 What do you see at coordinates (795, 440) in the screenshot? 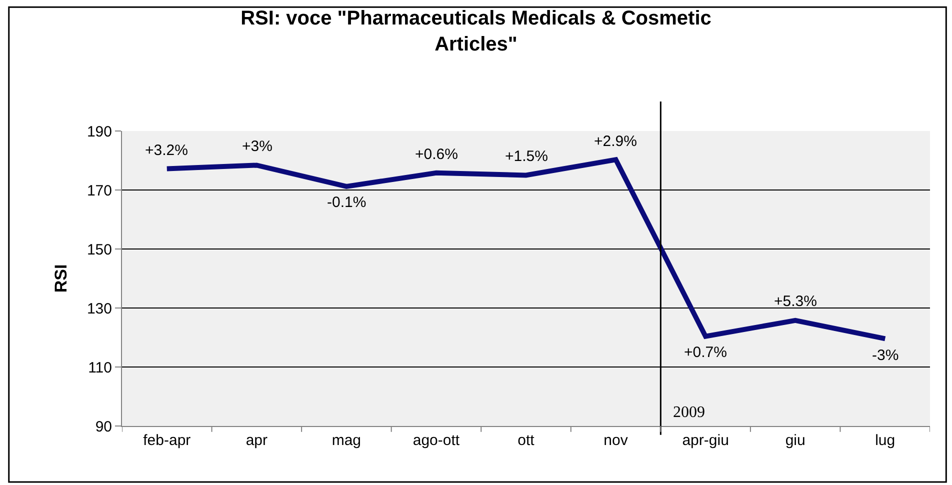
I see `x-tick-label: giu` at bounding box center [795, 440].